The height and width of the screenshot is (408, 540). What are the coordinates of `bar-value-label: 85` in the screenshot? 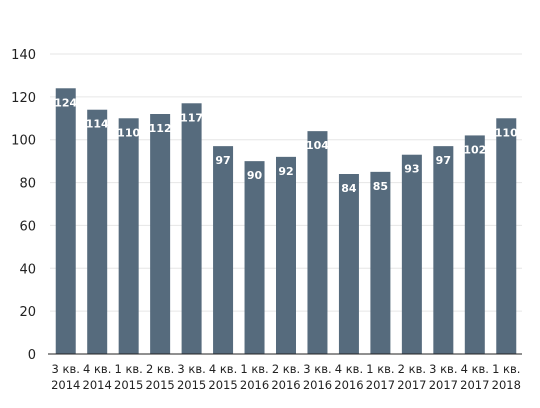 It's located at (380, 186).